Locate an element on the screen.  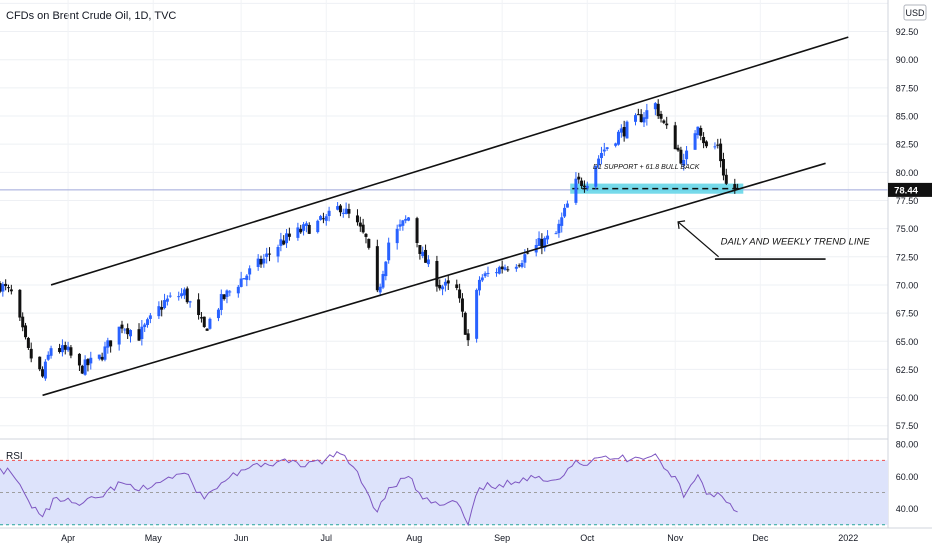
currency-button: USD is located at coordinates (915, 12).